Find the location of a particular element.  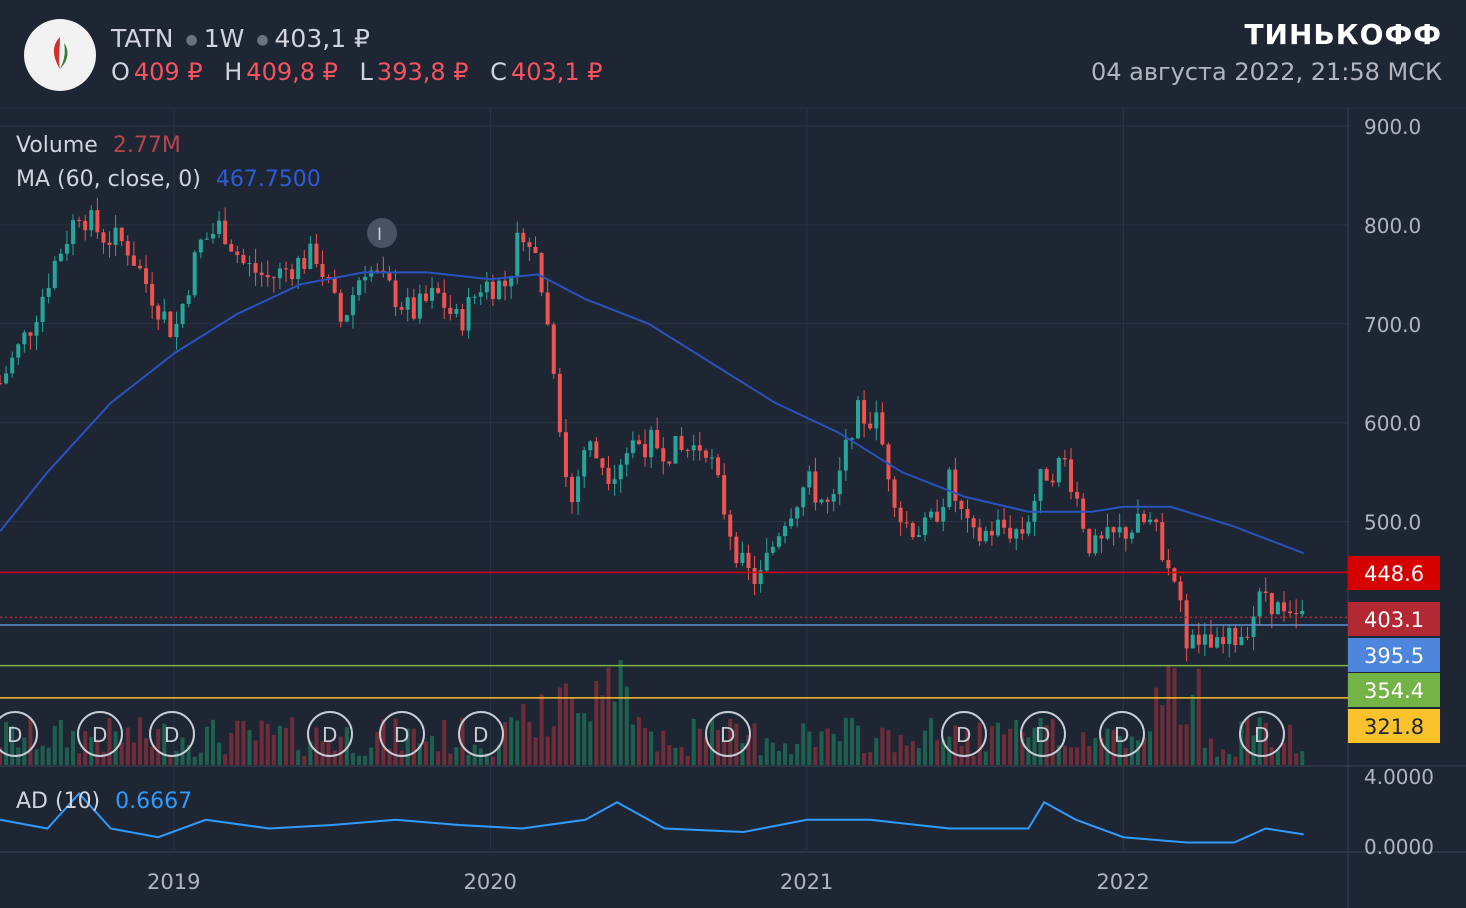

ad-legend: AD (10) 0.6667 is located at coordinates (104, 801).